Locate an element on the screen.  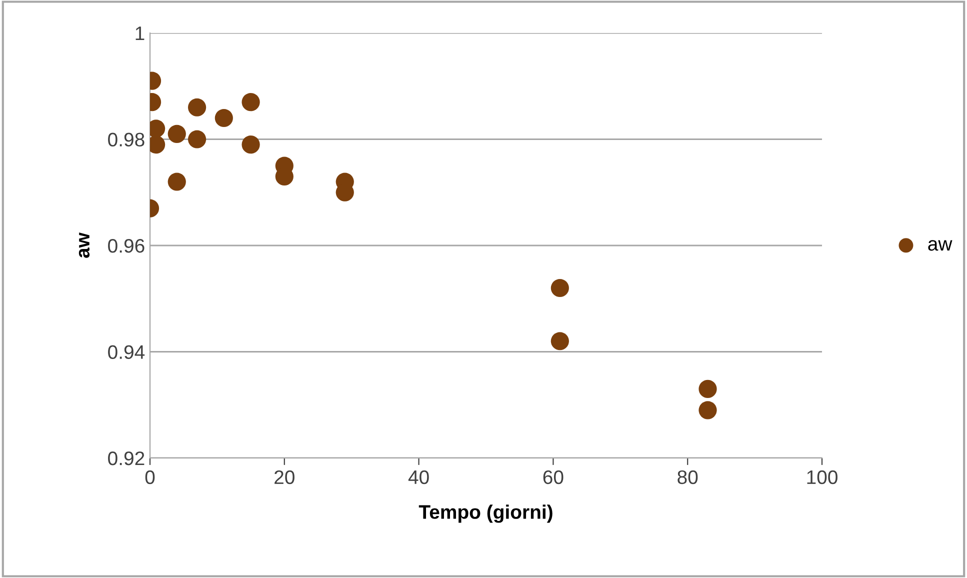
x-tick-label: 80 is located at coordinates (688, 477).